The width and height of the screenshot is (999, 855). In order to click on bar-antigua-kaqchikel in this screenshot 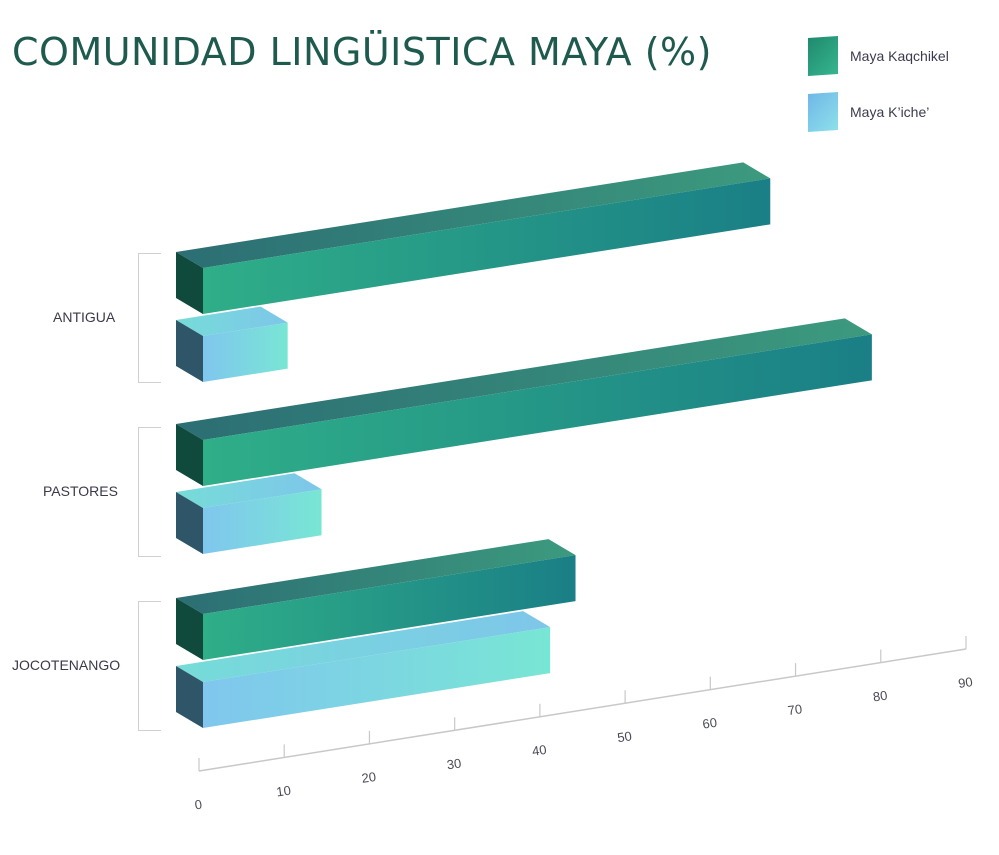, I will do `click(473, 238)`.